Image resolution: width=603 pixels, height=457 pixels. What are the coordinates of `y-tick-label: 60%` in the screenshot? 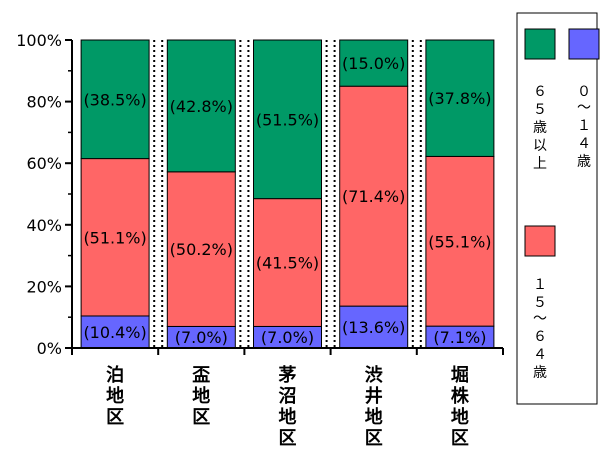 It's located at (44, 163).